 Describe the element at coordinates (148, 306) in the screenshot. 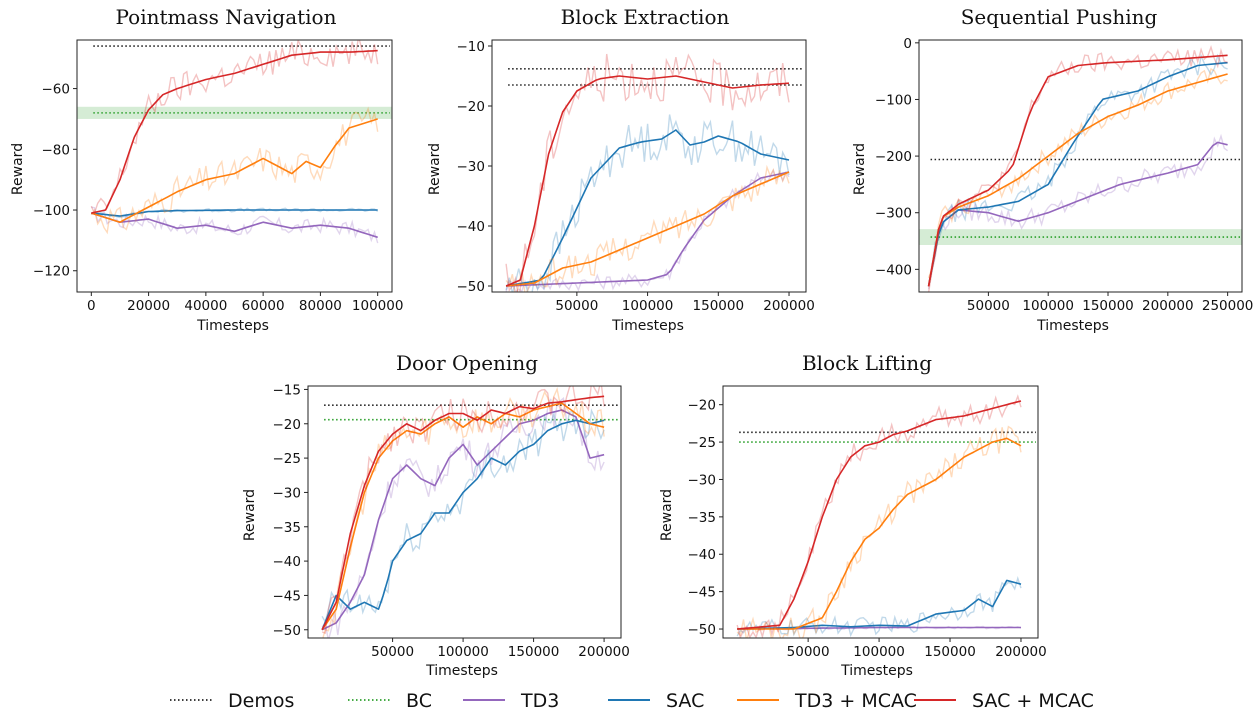

I see `x-tick-label: 20000` at that location.